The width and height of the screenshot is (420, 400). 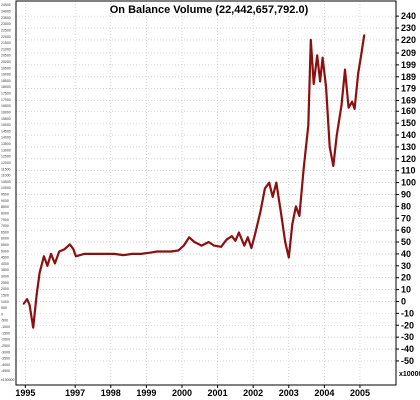 What do you see at coordinates (408, 89) in the screenshot?
I see `right-tick-label: 179` at bounding box center [408, 89].